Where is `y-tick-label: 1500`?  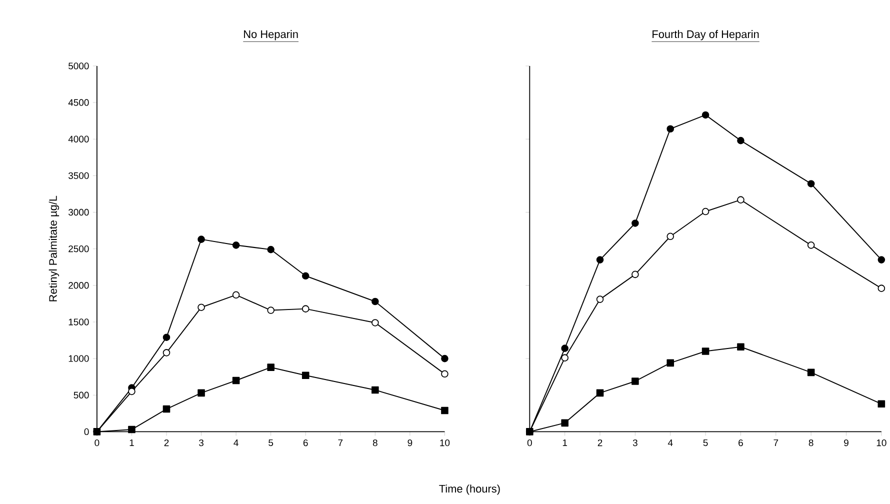
y-tick-label: 1500 is located at coordinates (78, 322).